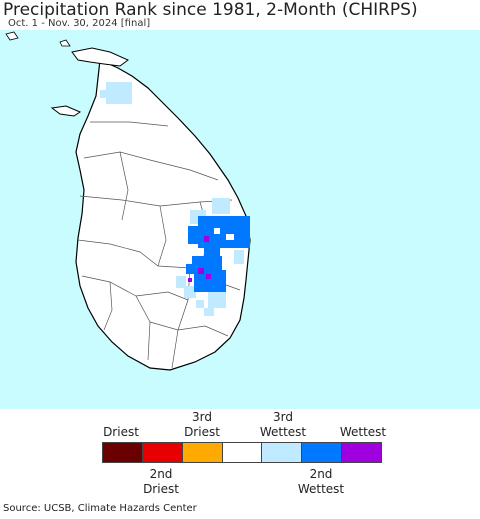 This screenshot has height=519, width=480. I want to click on legend-swatch-driest, so click(123, 452).